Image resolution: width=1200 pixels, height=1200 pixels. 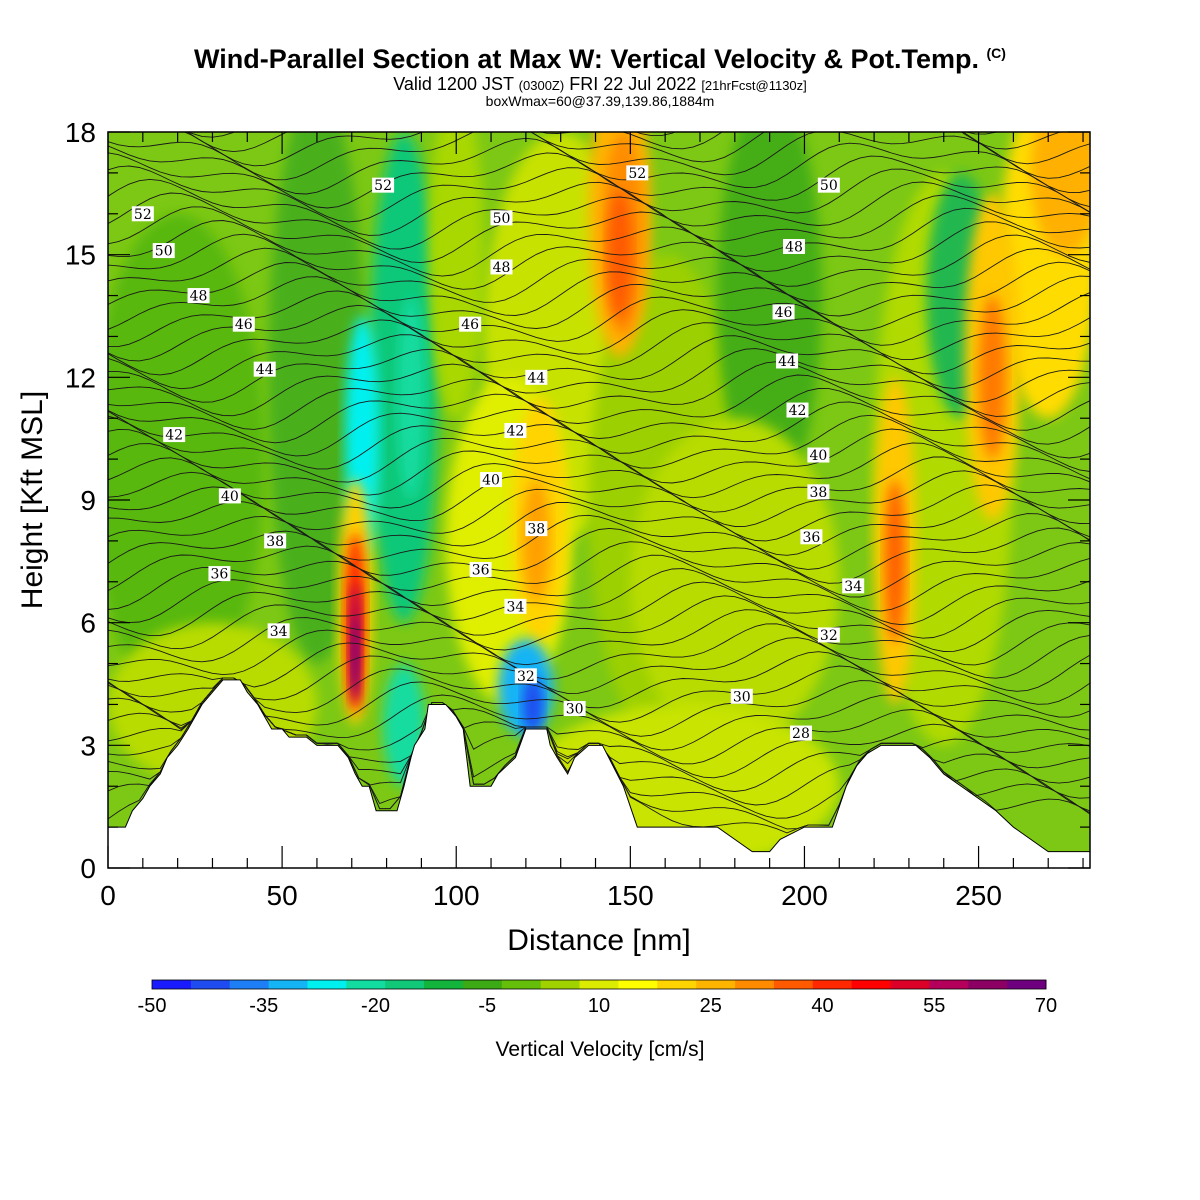 I want to click on colorbar-tick-label: 70, so click(x=1046, y=1006).